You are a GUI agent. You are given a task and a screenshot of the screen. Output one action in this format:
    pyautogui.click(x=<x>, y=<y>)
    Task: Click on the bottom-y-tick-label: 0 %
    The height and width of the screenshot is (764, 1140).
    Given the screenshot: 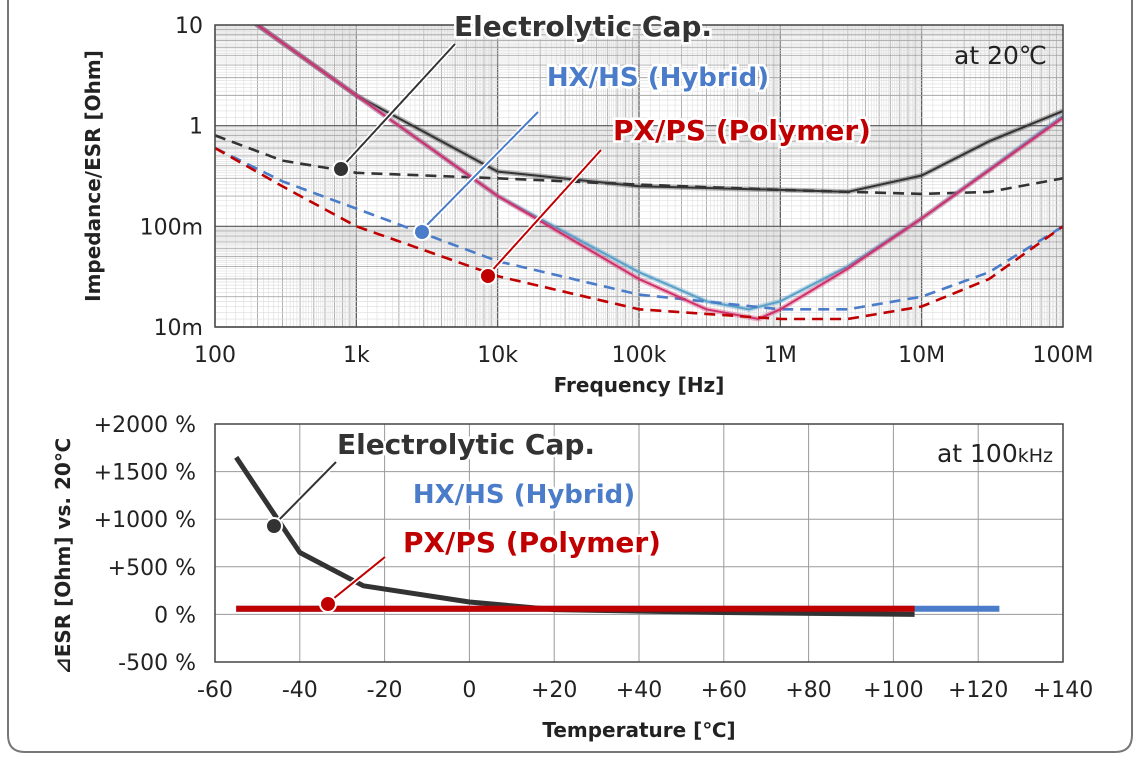 What is the action you would take?
    pyautogui.click(x=175, y=615)
    